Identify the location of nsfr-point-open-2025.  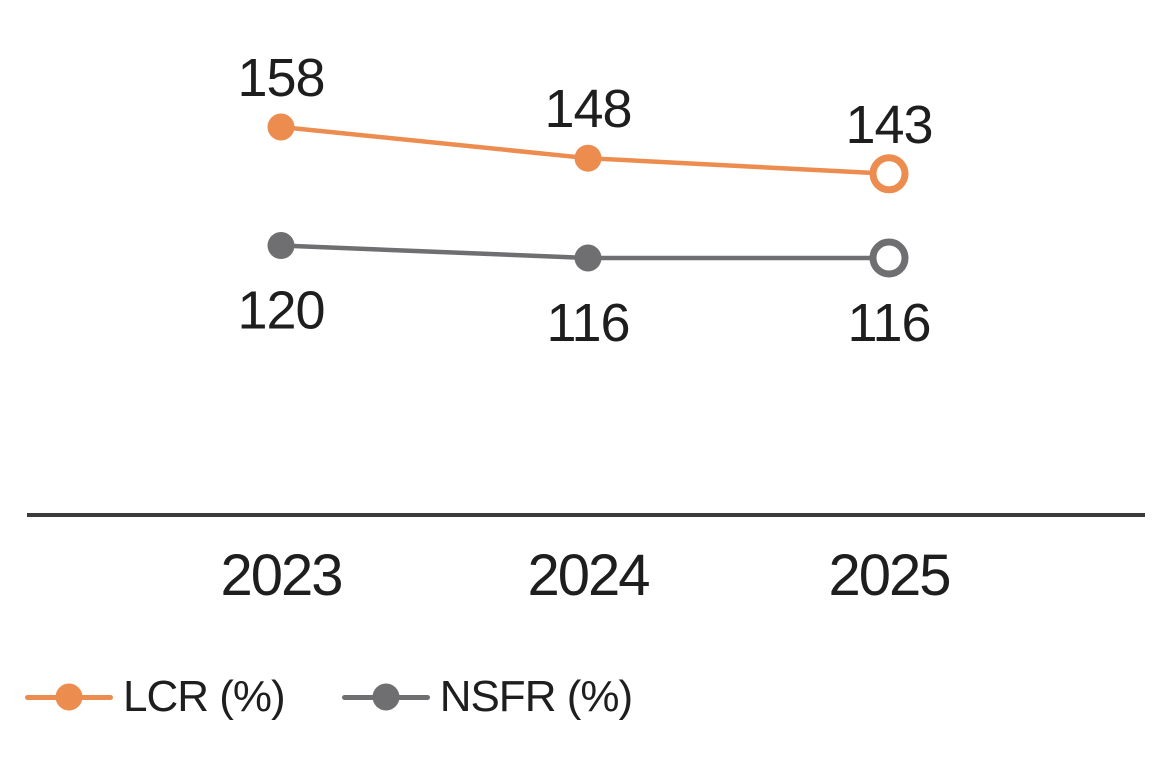
(889, 258).